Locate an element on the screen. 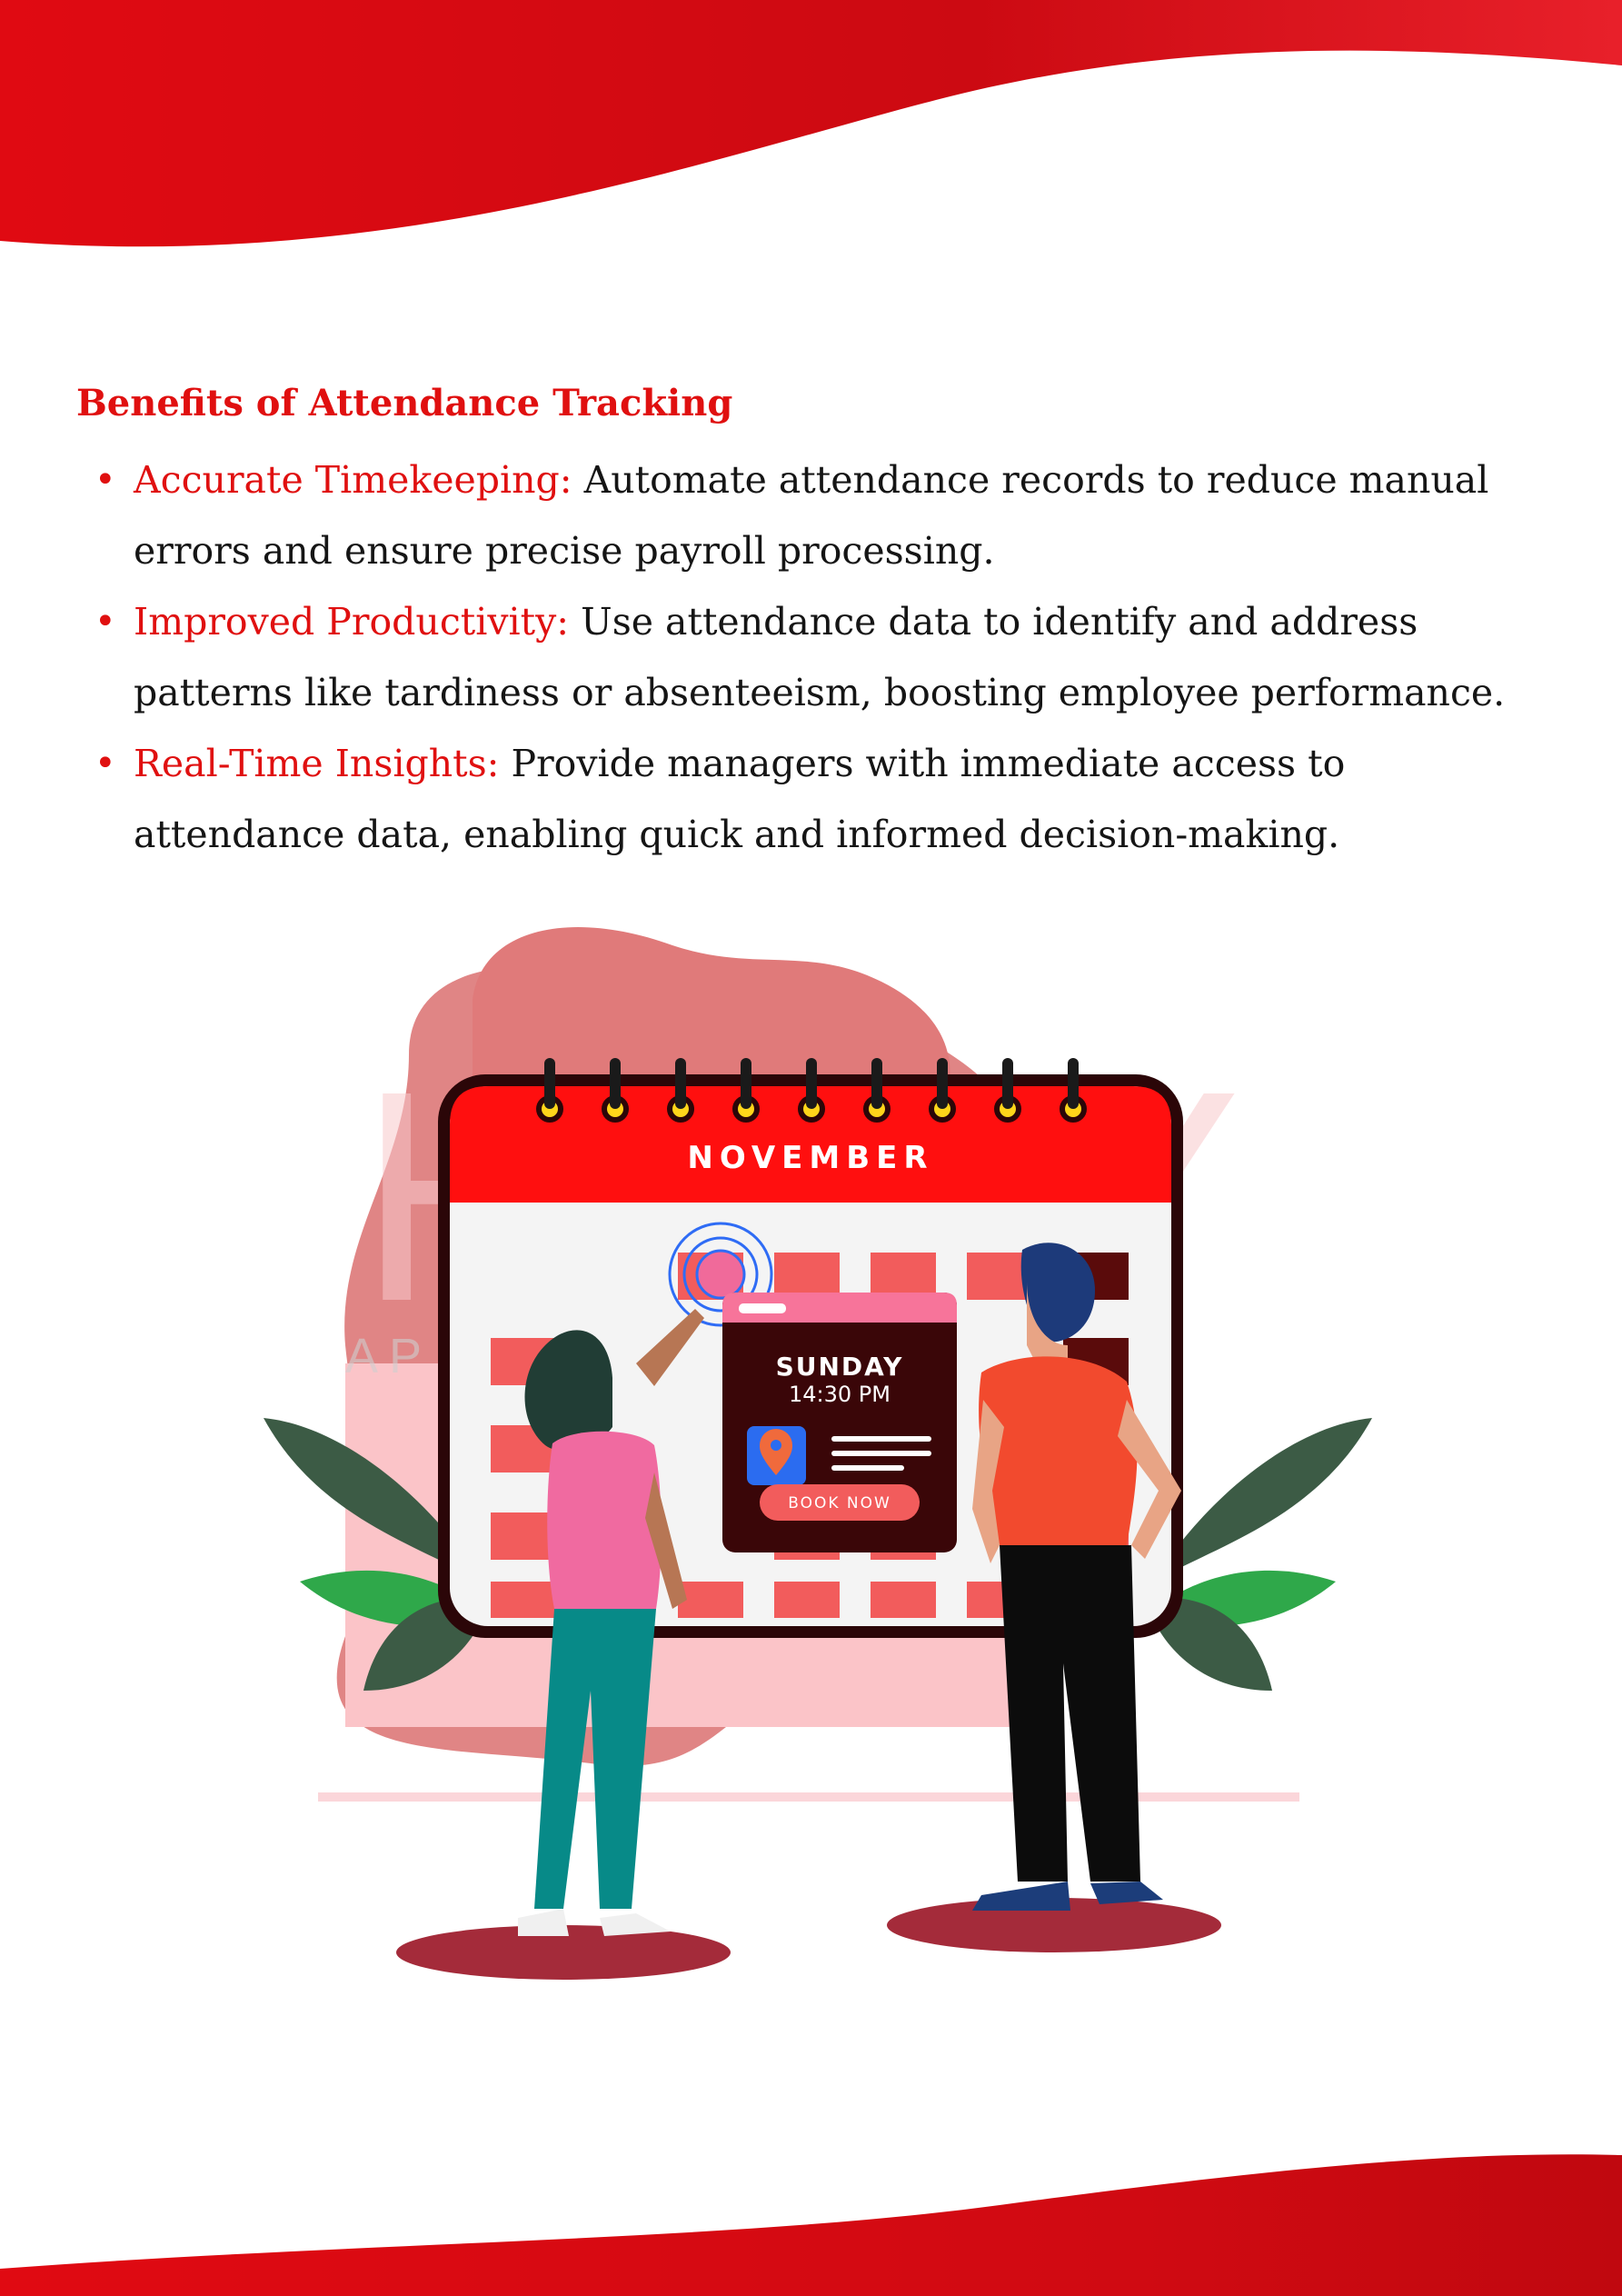  location-pin-icon is located at coordinates (776, 1455).